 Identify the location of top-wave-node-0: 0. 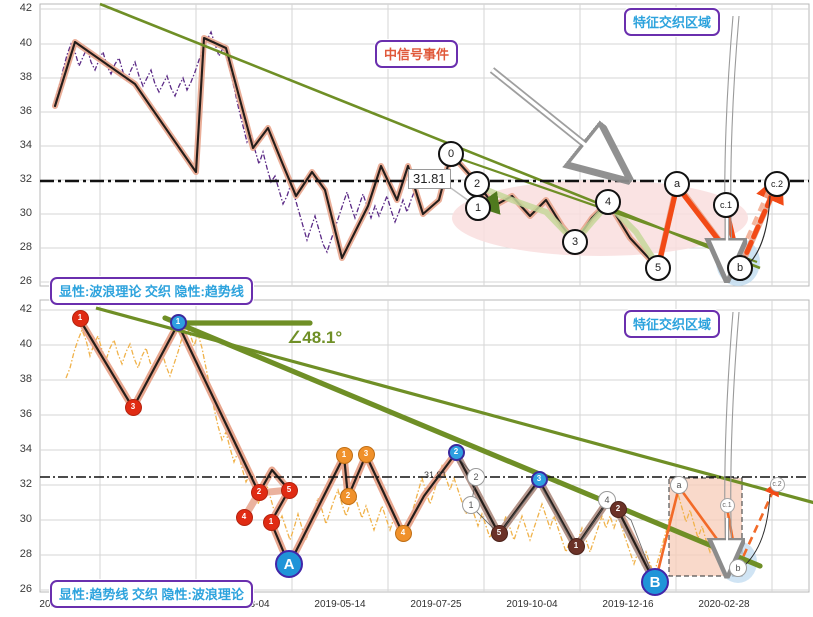
(451, 154).